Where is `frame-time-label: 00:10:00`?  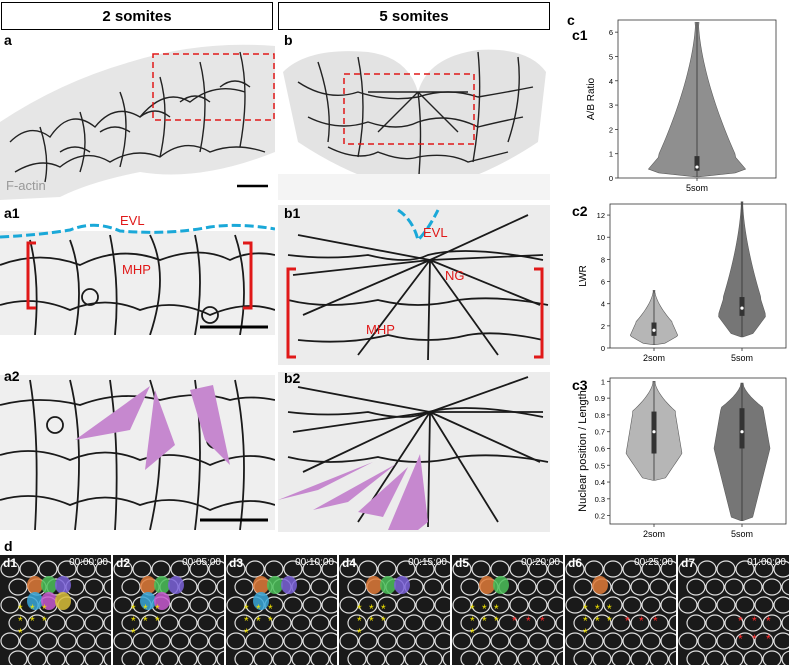 frame-time-label: 00:10:00 is located at coordinates (314, 562).